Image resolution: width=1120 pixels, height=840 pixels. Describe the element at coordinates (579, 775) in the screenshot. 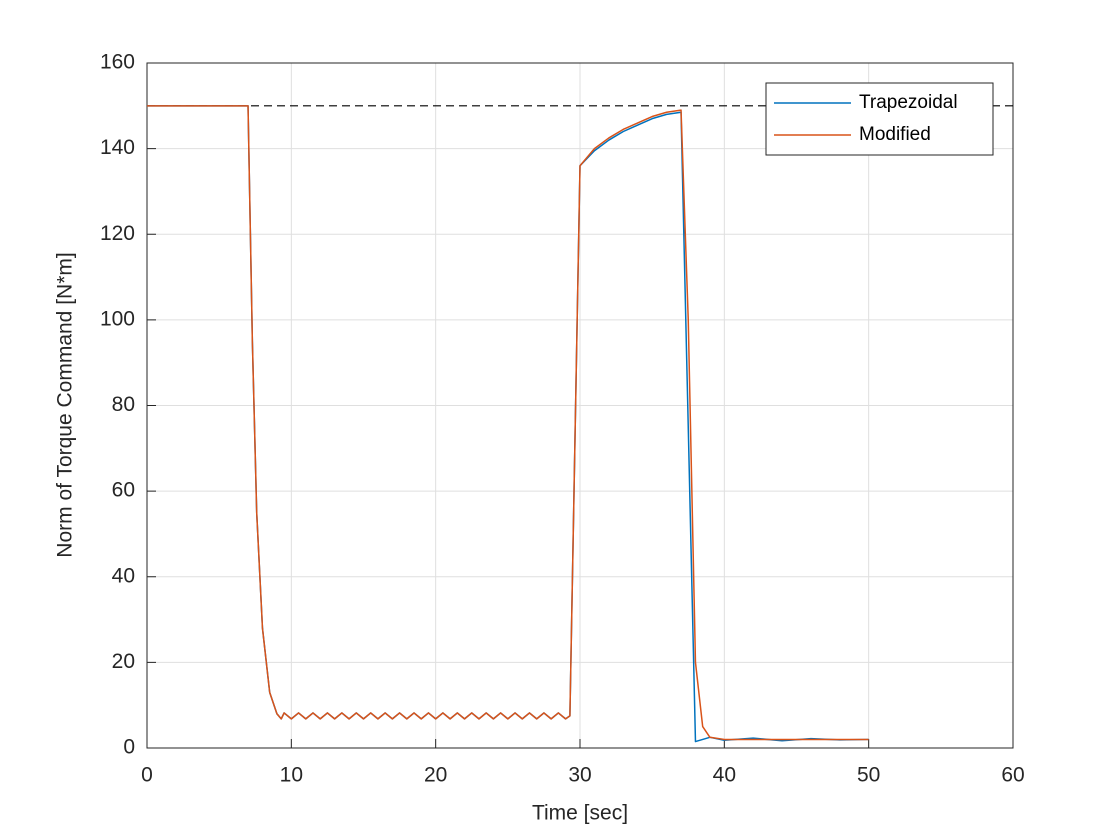

I see `x-tick-label: 30` at that location.